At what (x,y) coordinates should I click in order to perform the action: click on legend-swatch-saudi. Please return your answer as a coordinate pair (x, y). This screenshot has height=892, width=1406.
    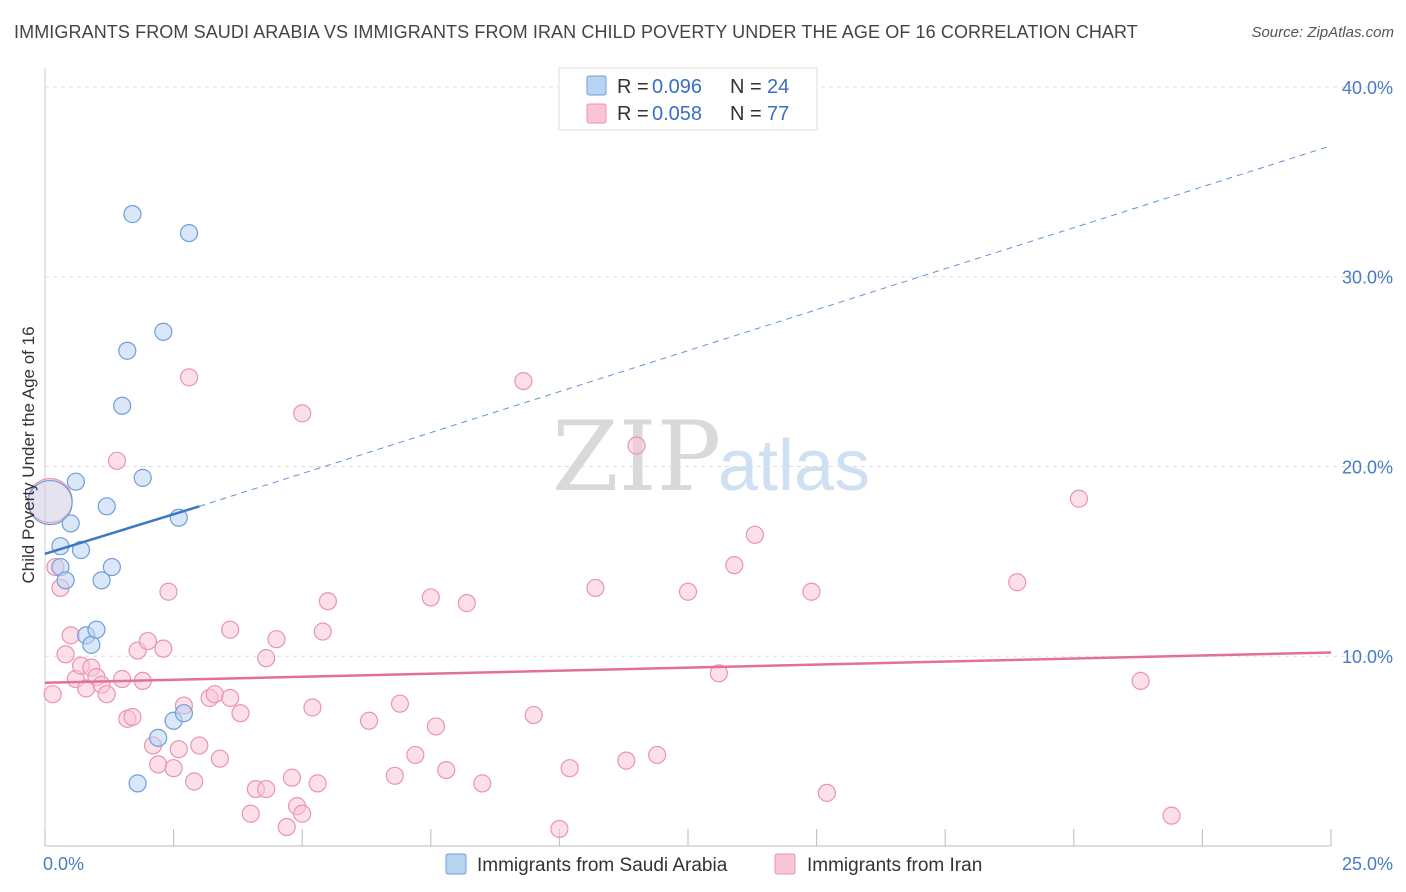
    Looking at the image, I should click on (596, 85).